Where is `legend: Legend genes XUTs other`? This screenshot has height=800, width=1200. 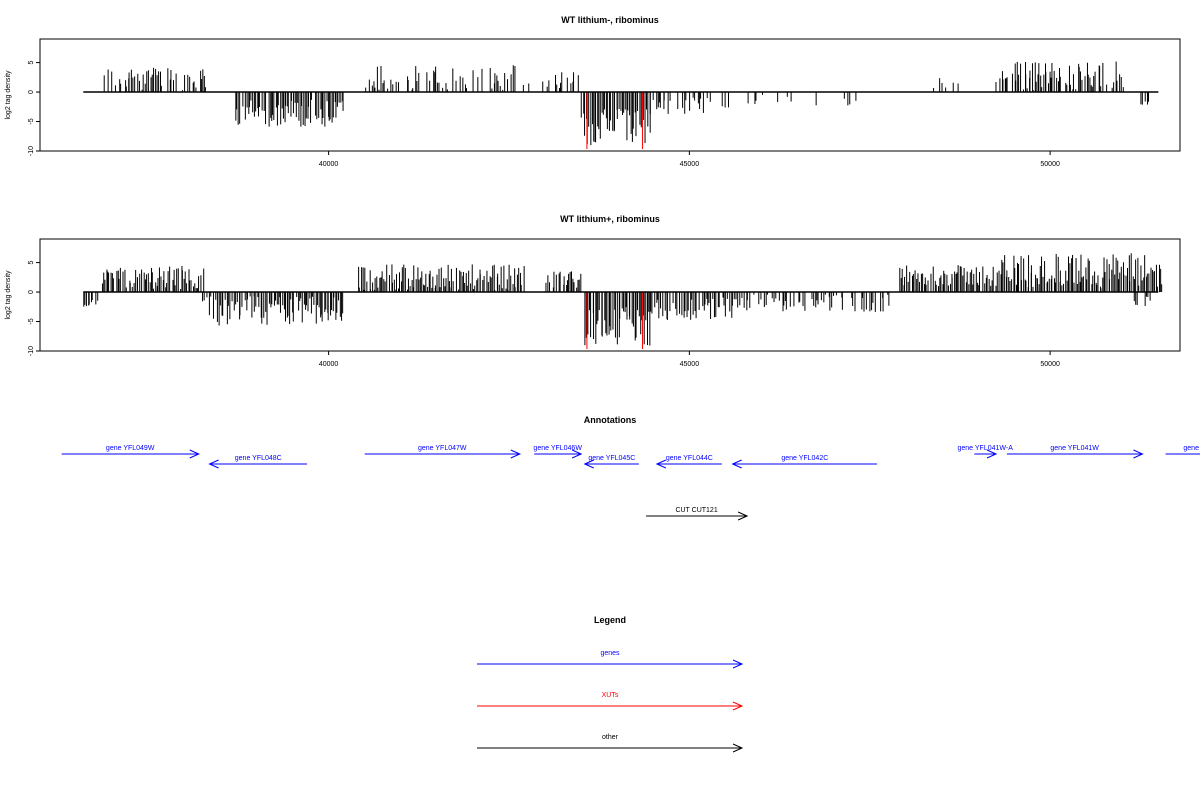 legend: Legend genes XUTs other is located at coordinates (610, 684).